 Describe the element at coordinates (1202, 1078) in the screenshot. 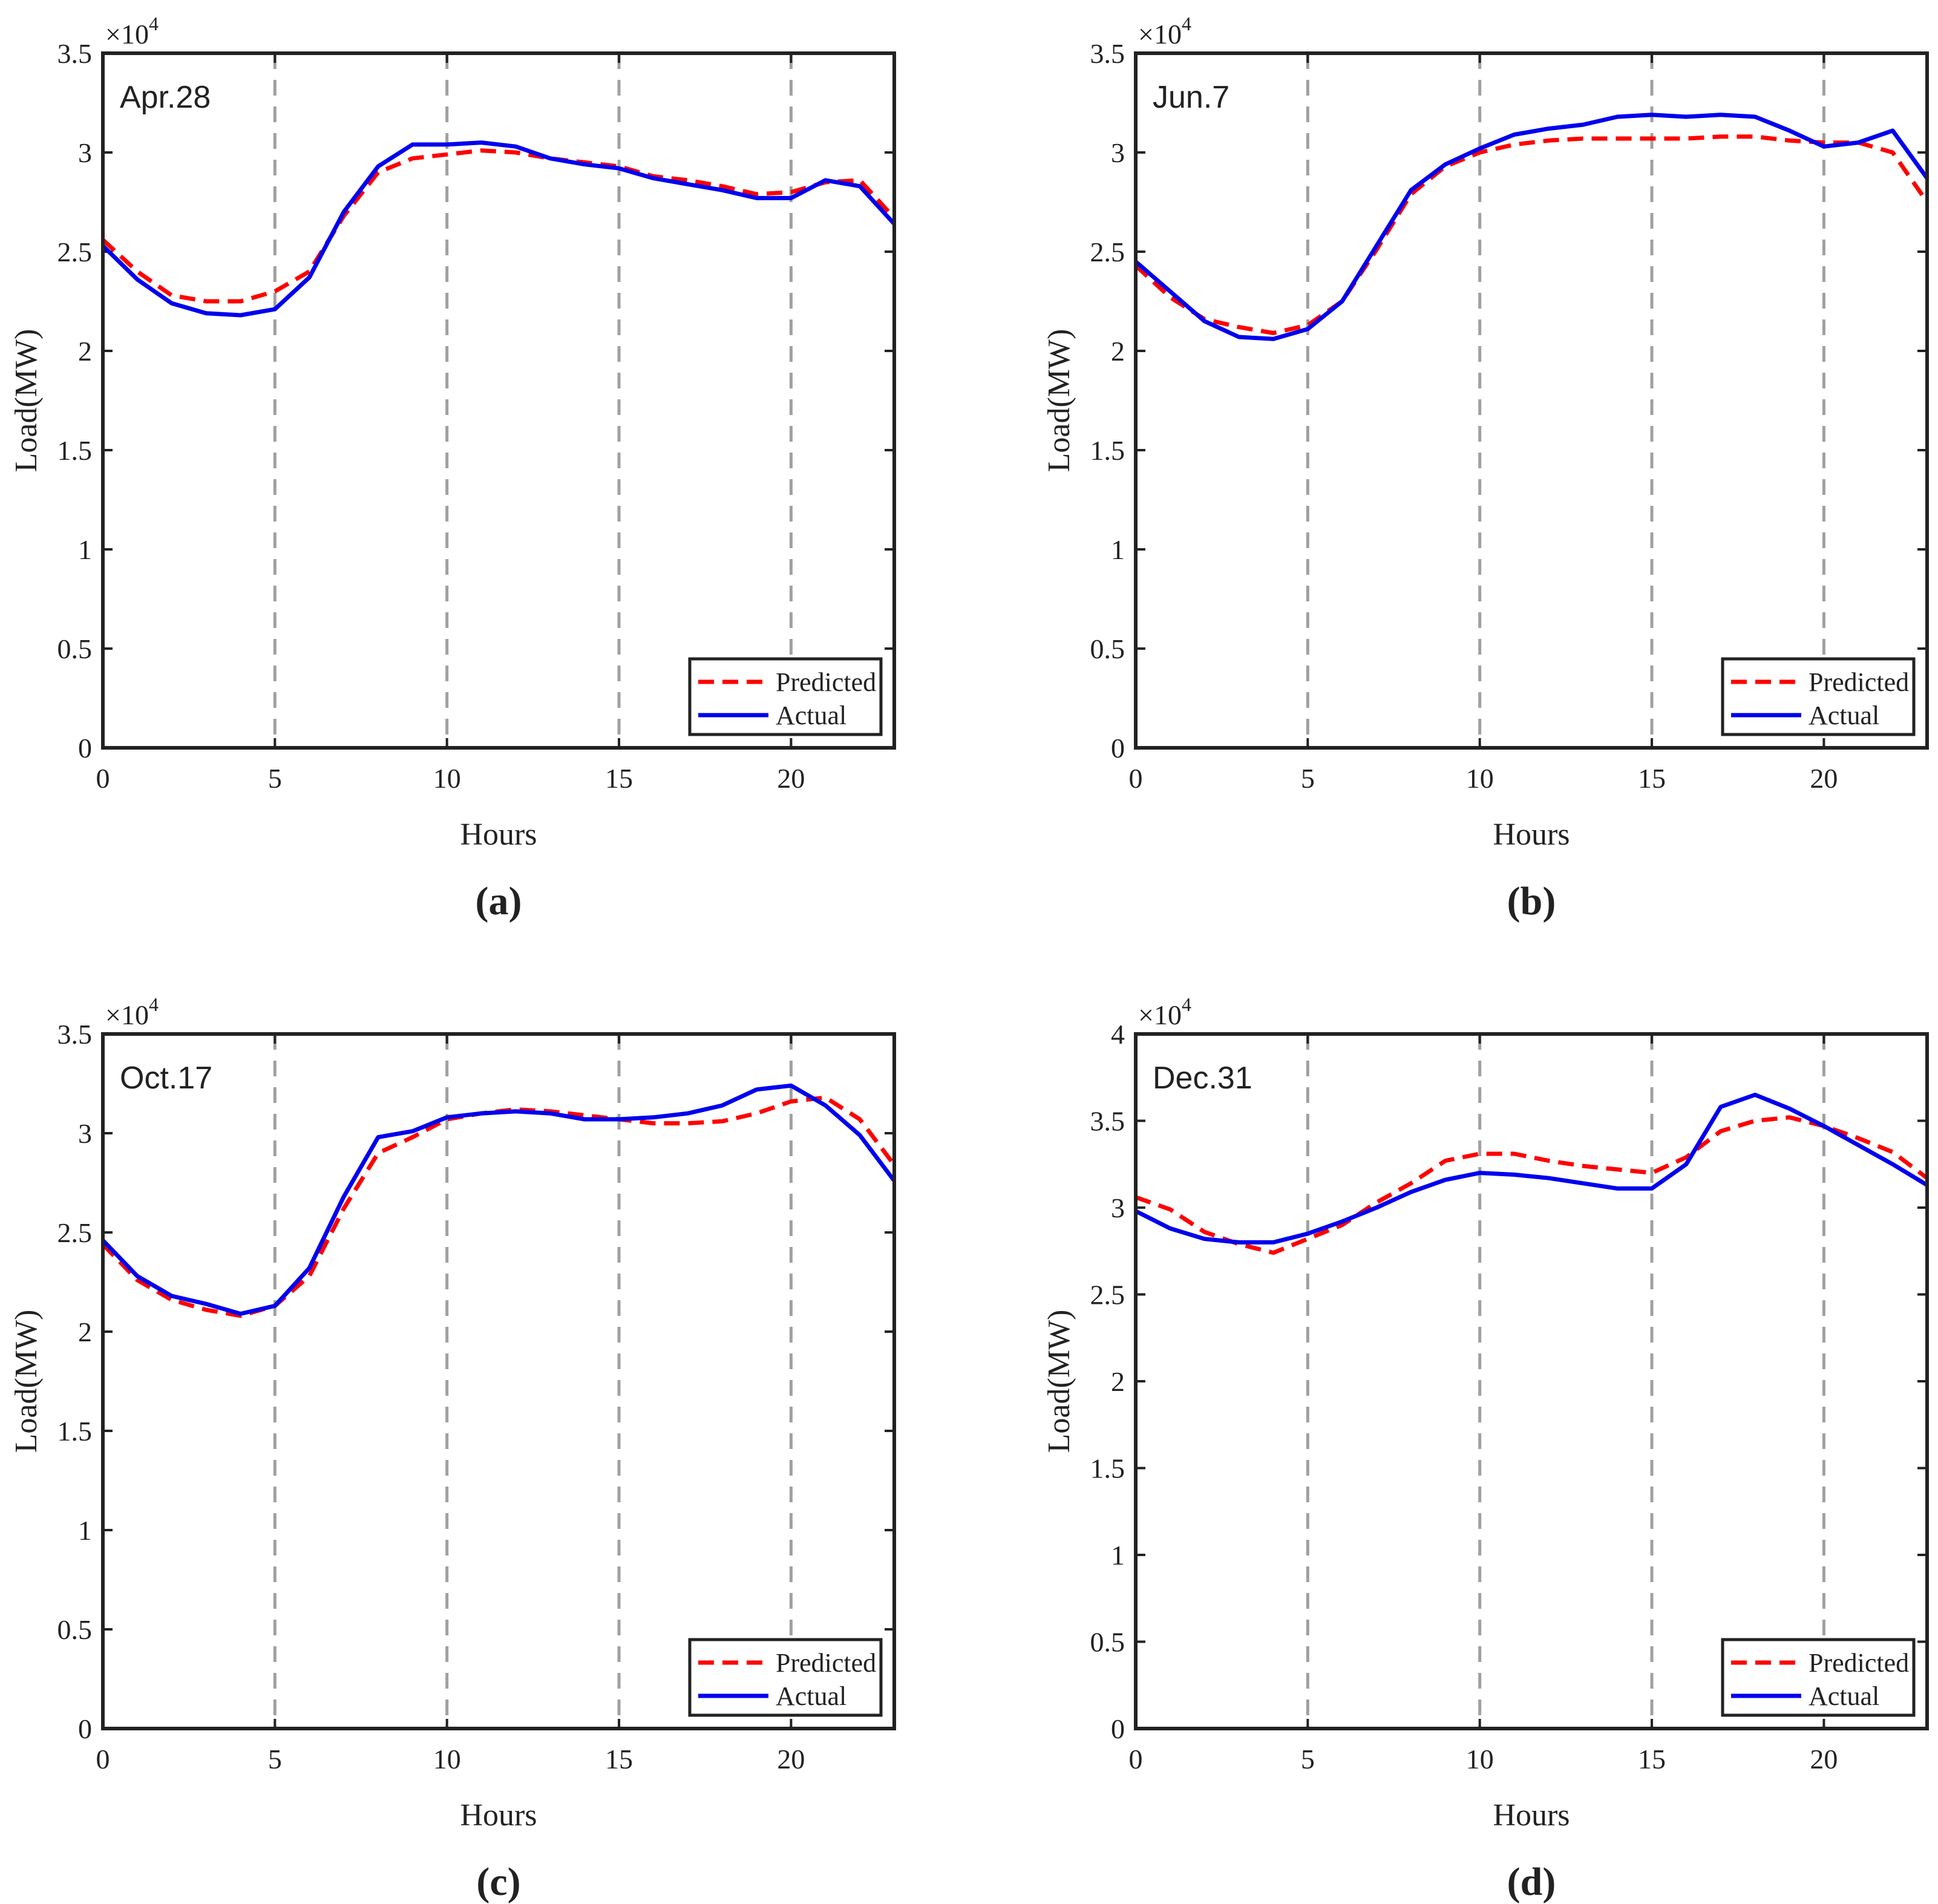

I see `date-annotation: Dec.31` at that location.